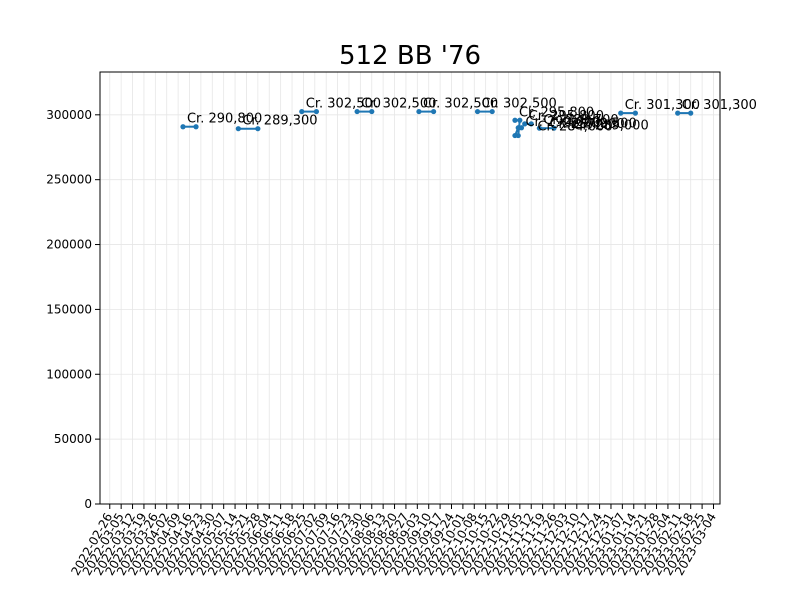  I want to click on data-label: Cr. 289,000, so click(610, 125).